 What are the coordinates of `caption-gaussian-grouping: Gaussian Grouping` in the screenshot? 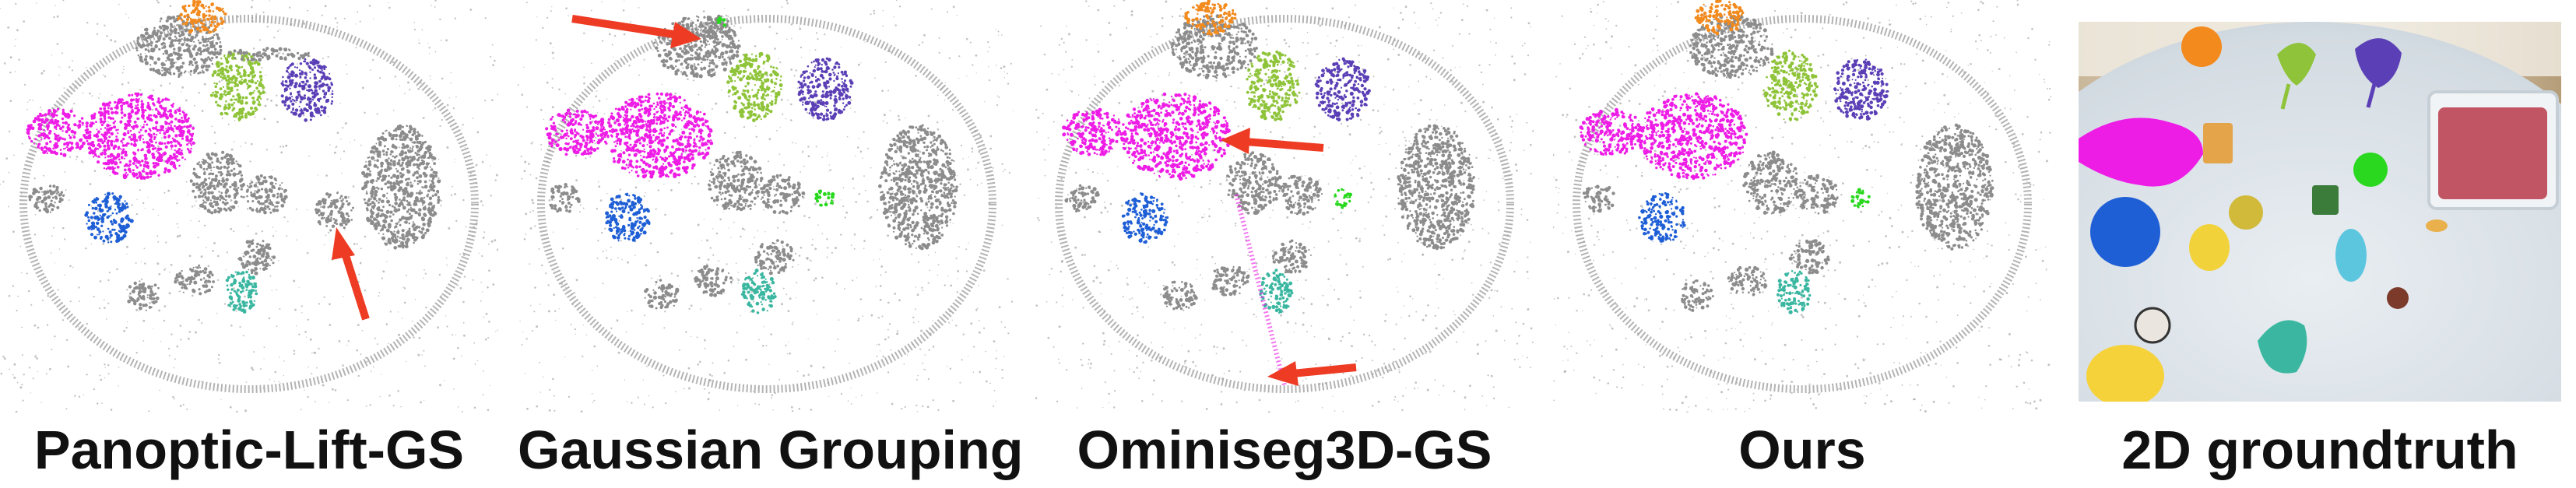 It's located at (771, 450).